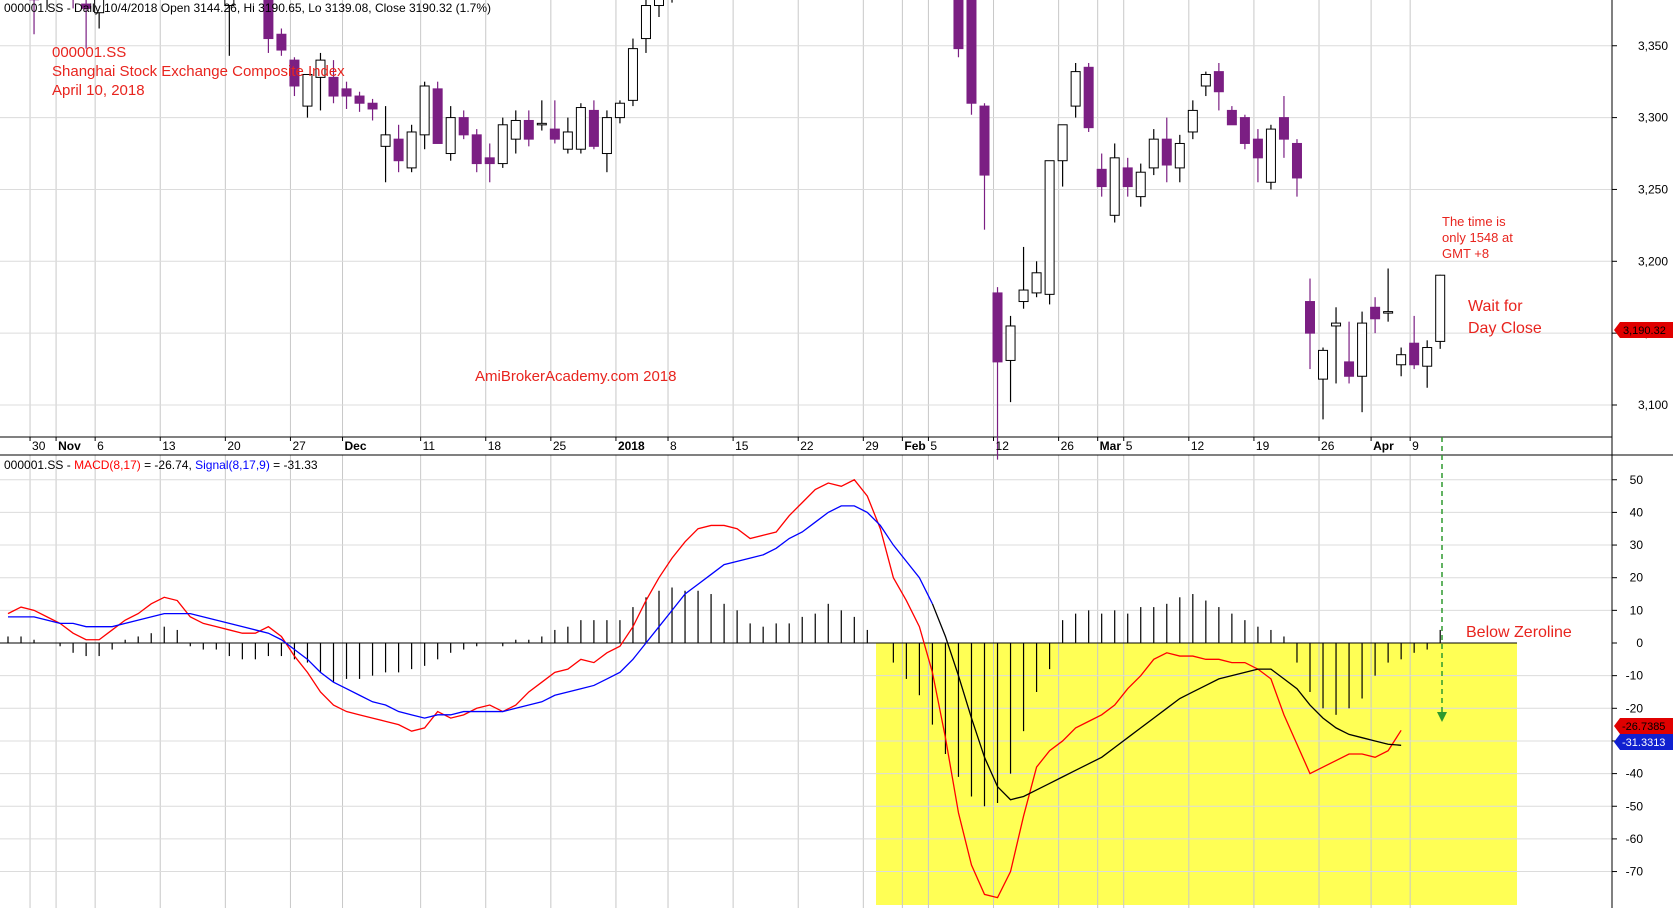 This screenshot has width=1673, height=908. I want to click on title-index-name: Shanghai Stock Exchange Composite Index, so click(198, 71).